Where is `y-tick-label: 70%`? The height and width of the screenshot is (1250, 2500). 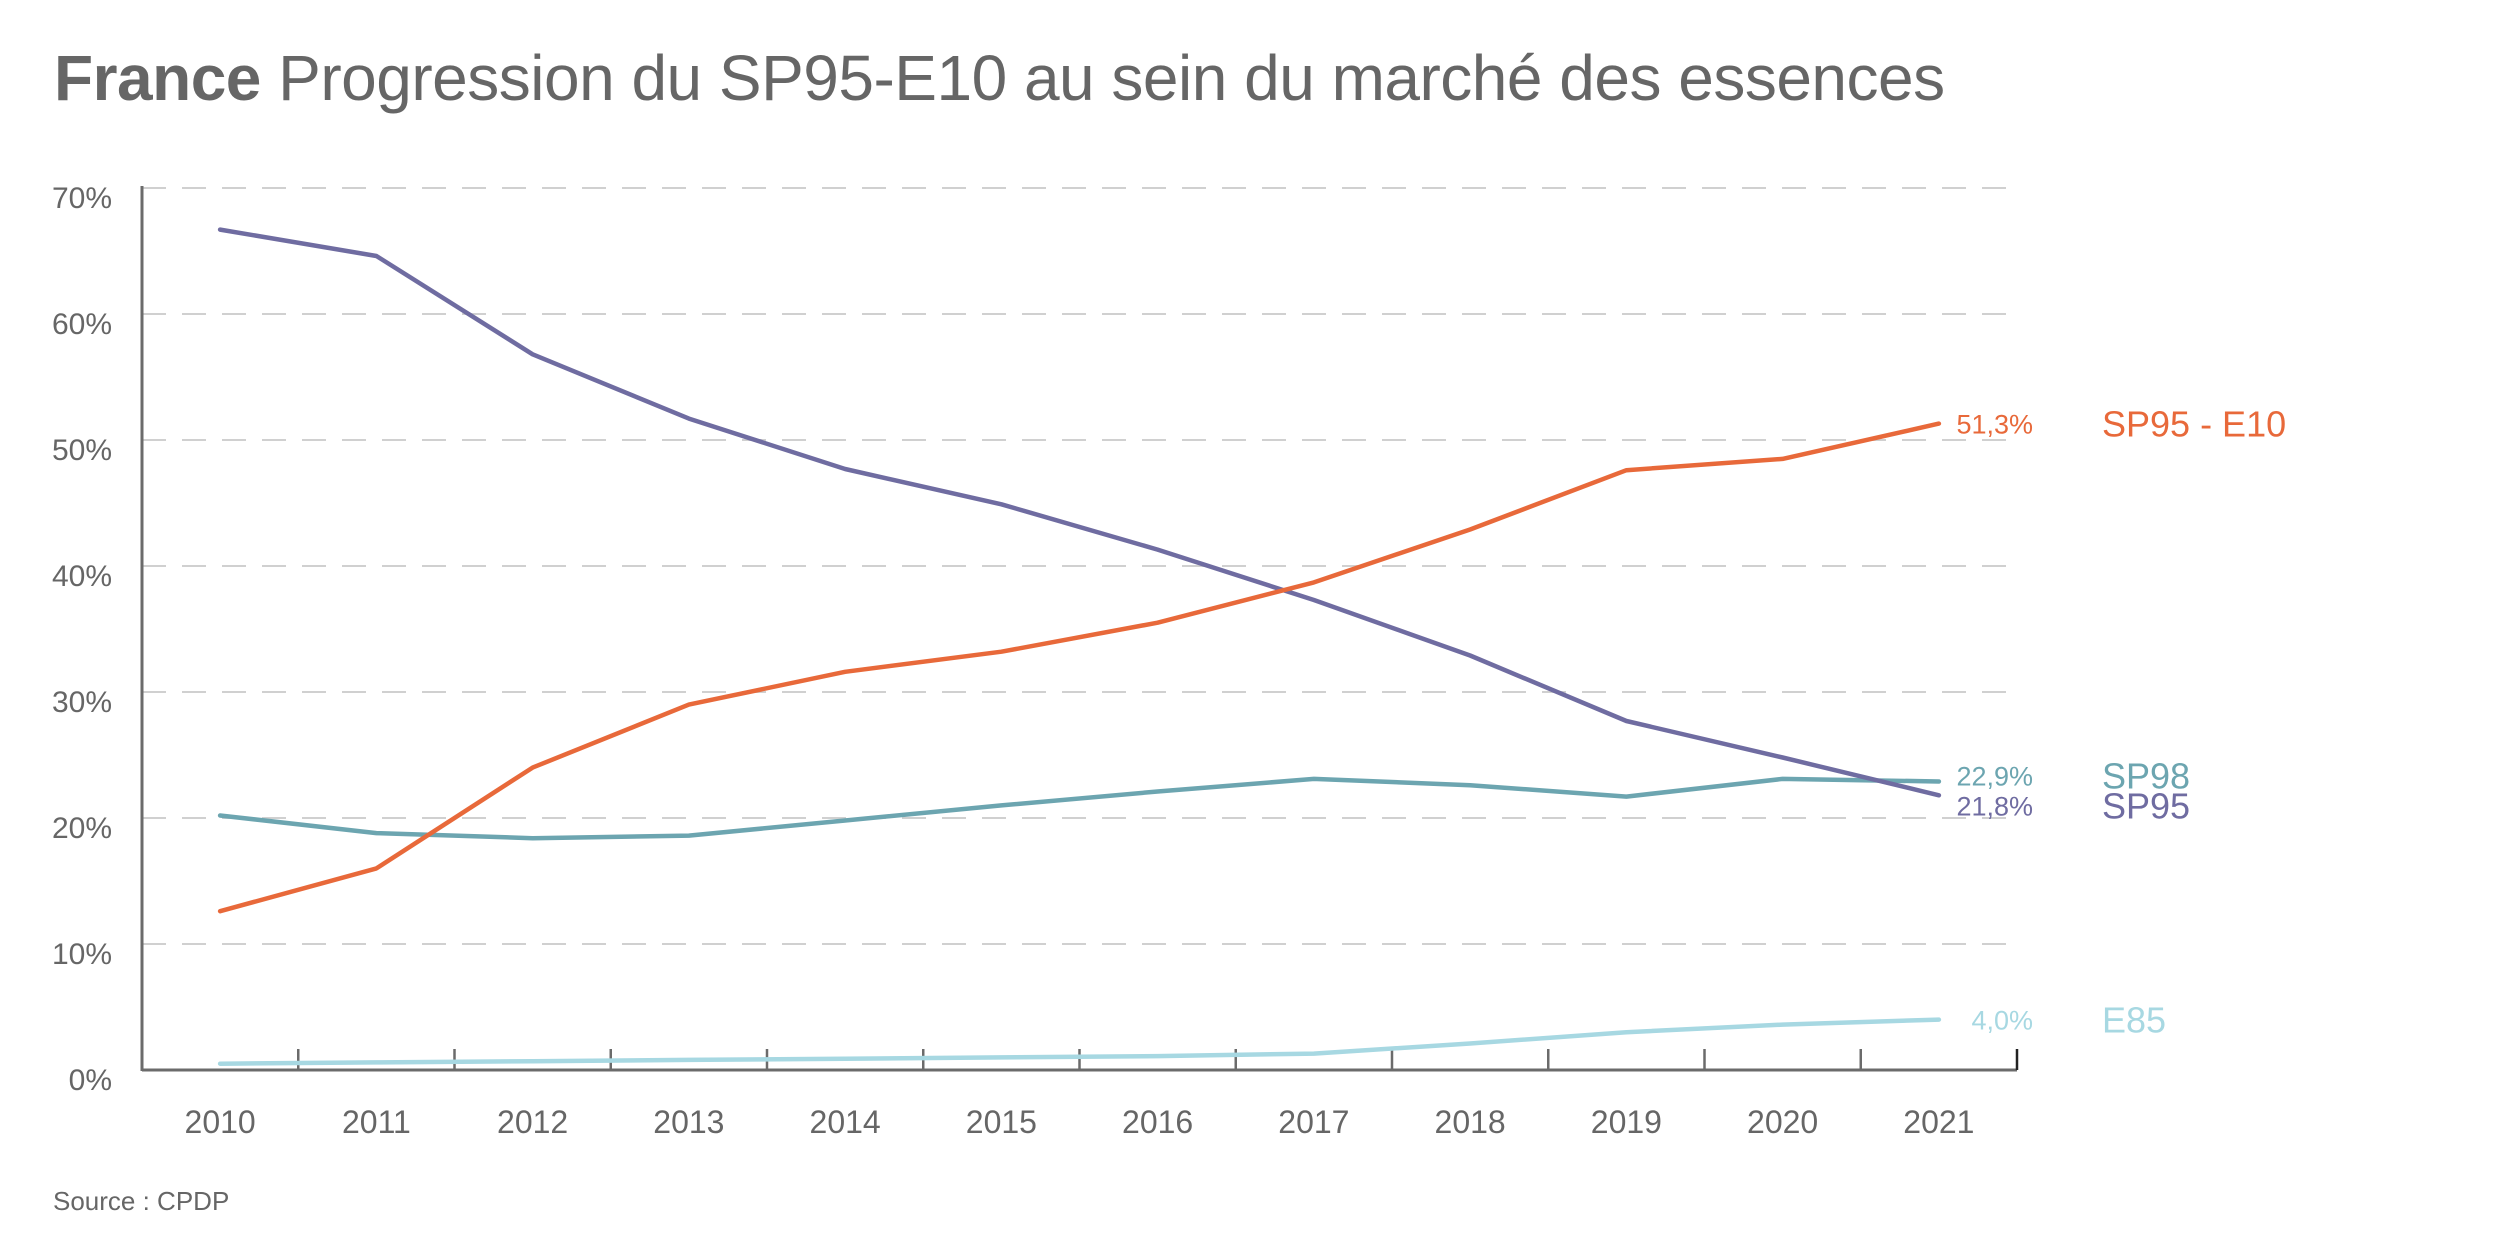
y-tick-label: 70% is located at coordinates (82, 198).